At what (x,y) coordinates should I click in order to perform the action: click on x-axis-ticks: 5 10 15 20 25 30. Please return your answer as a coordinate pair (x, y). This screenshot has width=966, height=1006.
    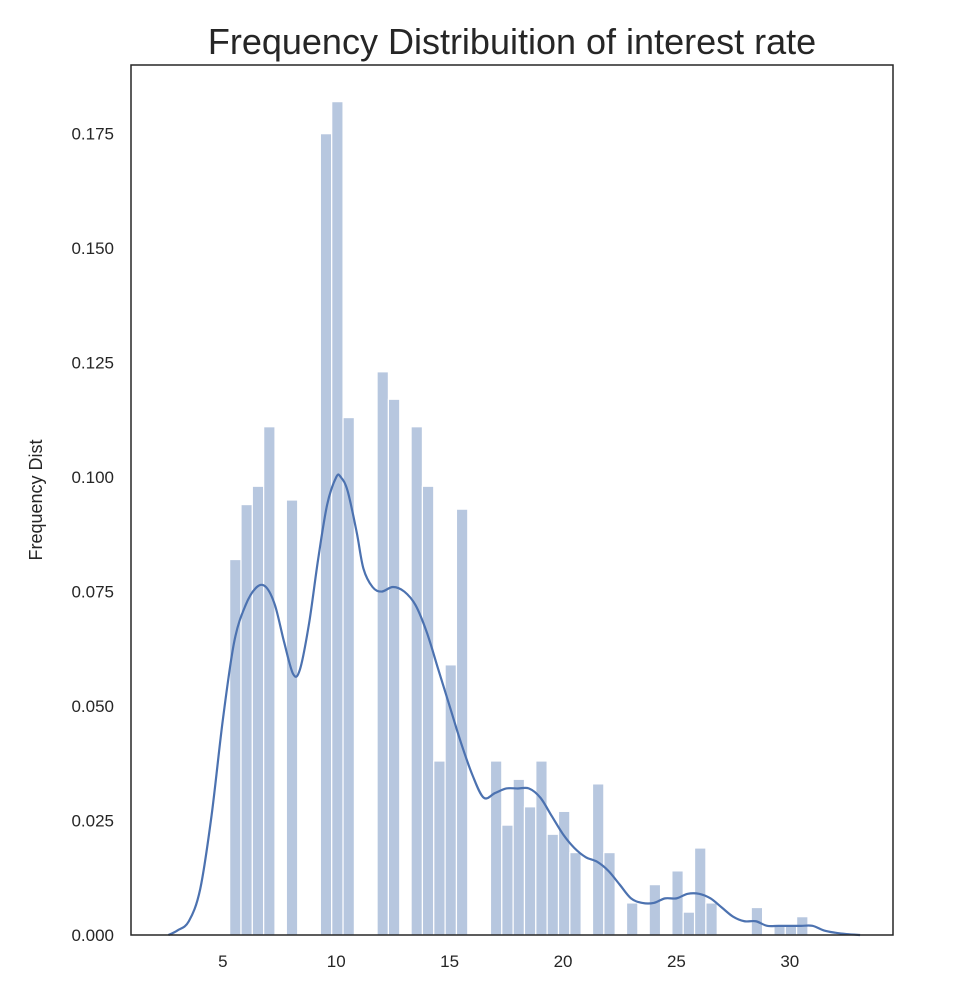
    Looking at the image, I should click on (508, 961).